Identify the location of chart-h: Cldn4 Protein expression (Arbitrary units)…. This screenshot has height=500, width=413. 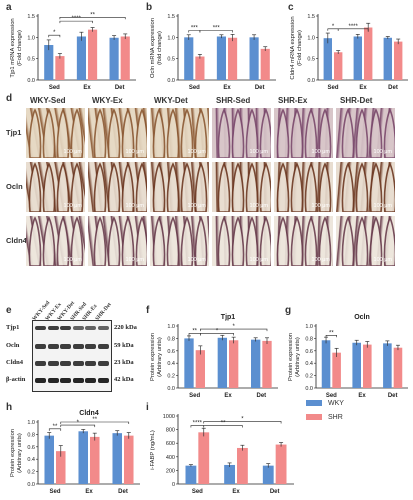
(75, 452).